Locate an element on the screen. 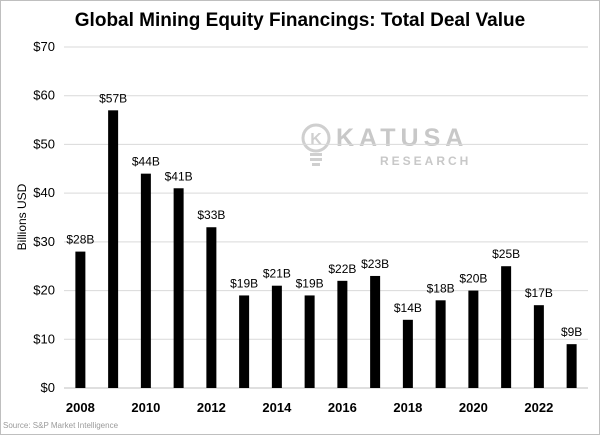  y-tick-label: $60 is located at coordinates (44, 95).